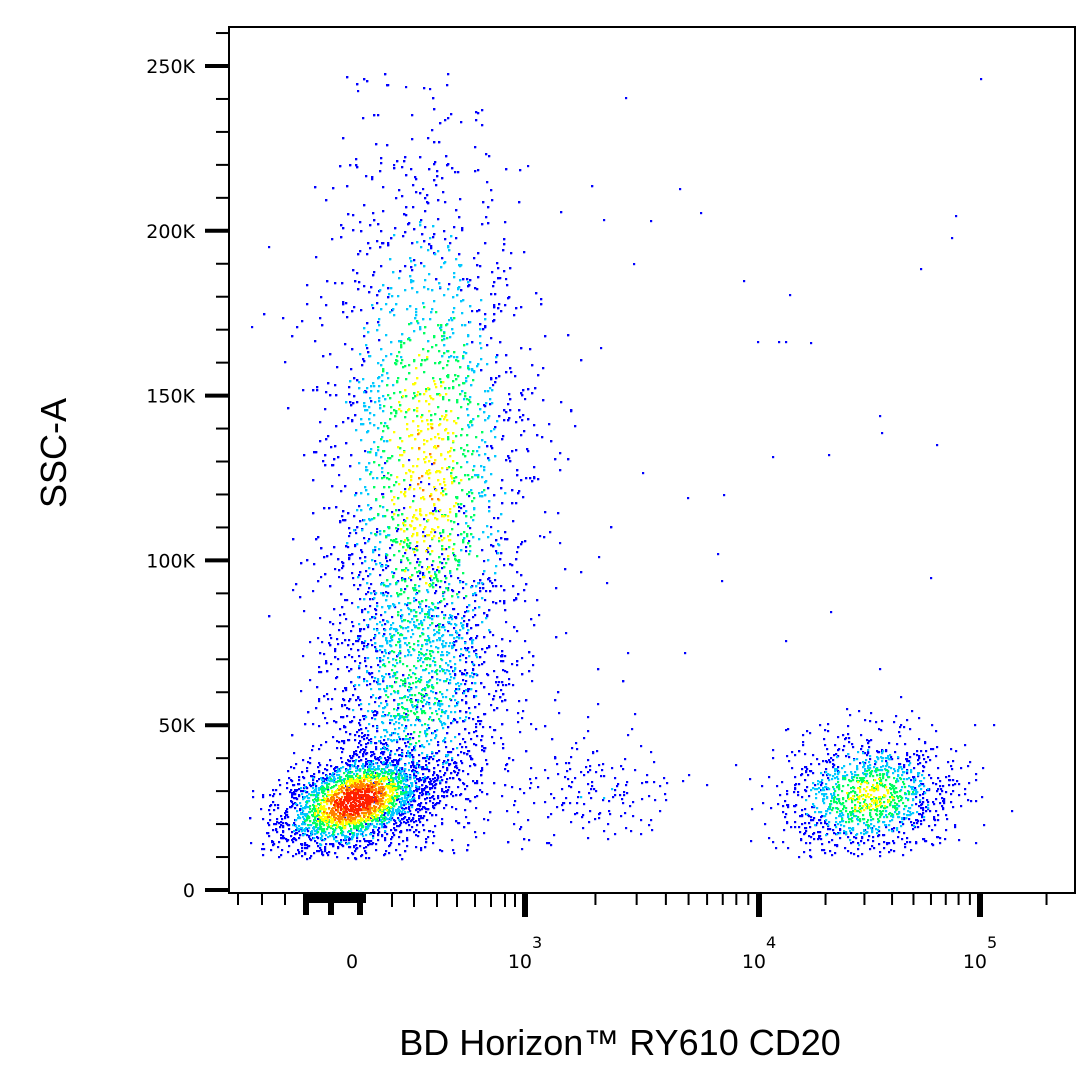  What do you see at coordinates (335, 898) in the screenshot?
I see `x-tick-cluster` at bounding box center [335, 898].